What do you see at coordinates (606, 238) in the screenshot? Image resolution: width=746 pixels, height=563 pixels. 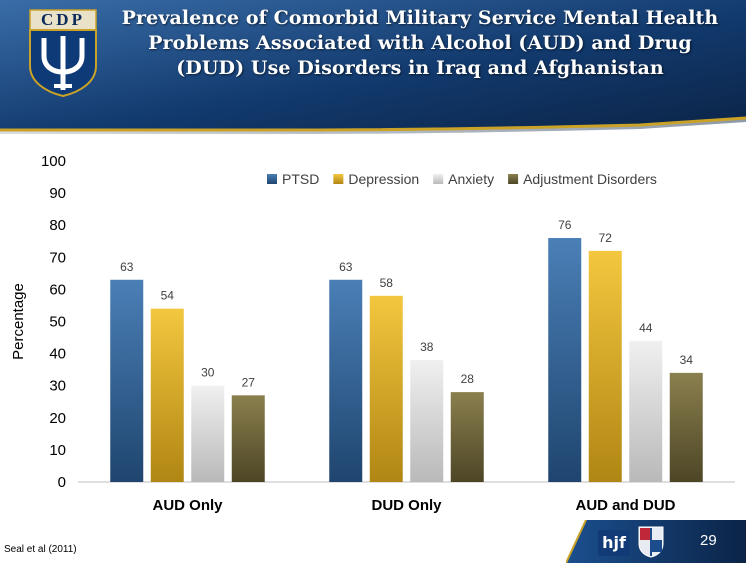 I see `data-label: 72` at bounding box center [606, 238].